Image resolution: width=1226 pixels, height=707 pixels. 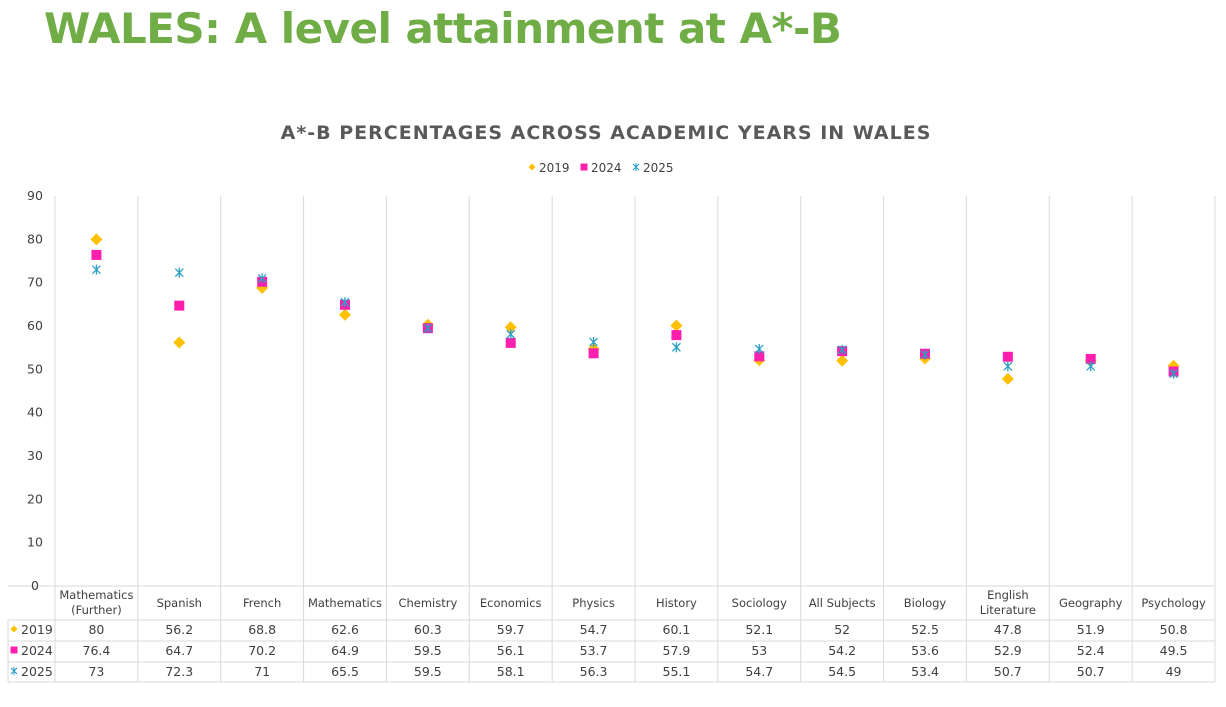 What do you see at coordinates (35, 455) in the screenshot?
I see `y-tick-label: 30` at bounding box center [35, 455].